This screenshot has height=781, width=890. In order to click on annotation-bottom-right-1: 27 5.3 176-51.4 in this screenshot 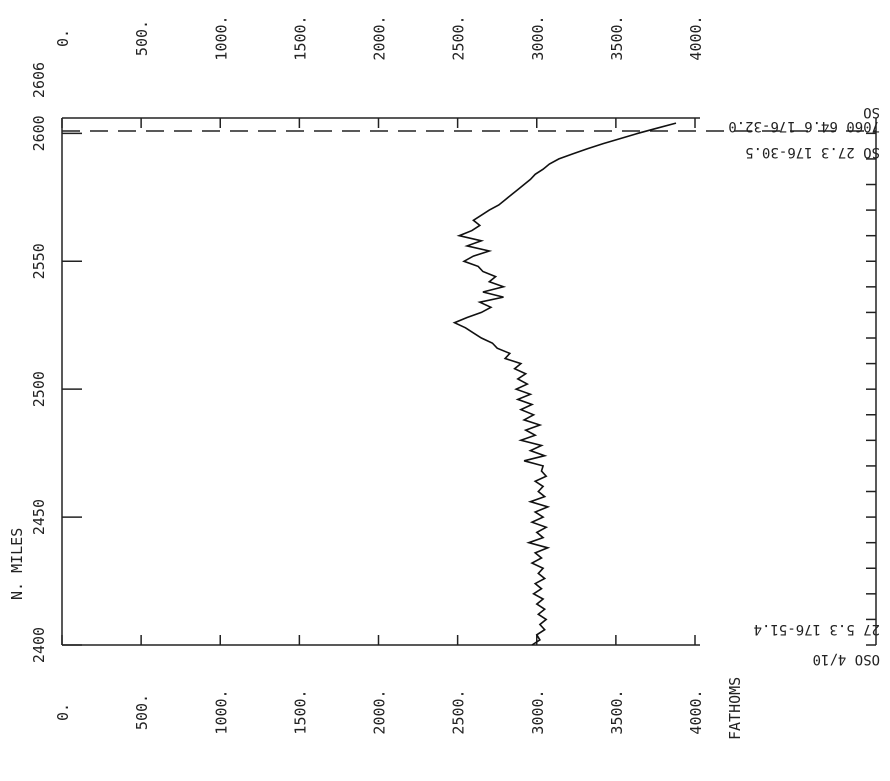, I will do `click(817, 629)`.